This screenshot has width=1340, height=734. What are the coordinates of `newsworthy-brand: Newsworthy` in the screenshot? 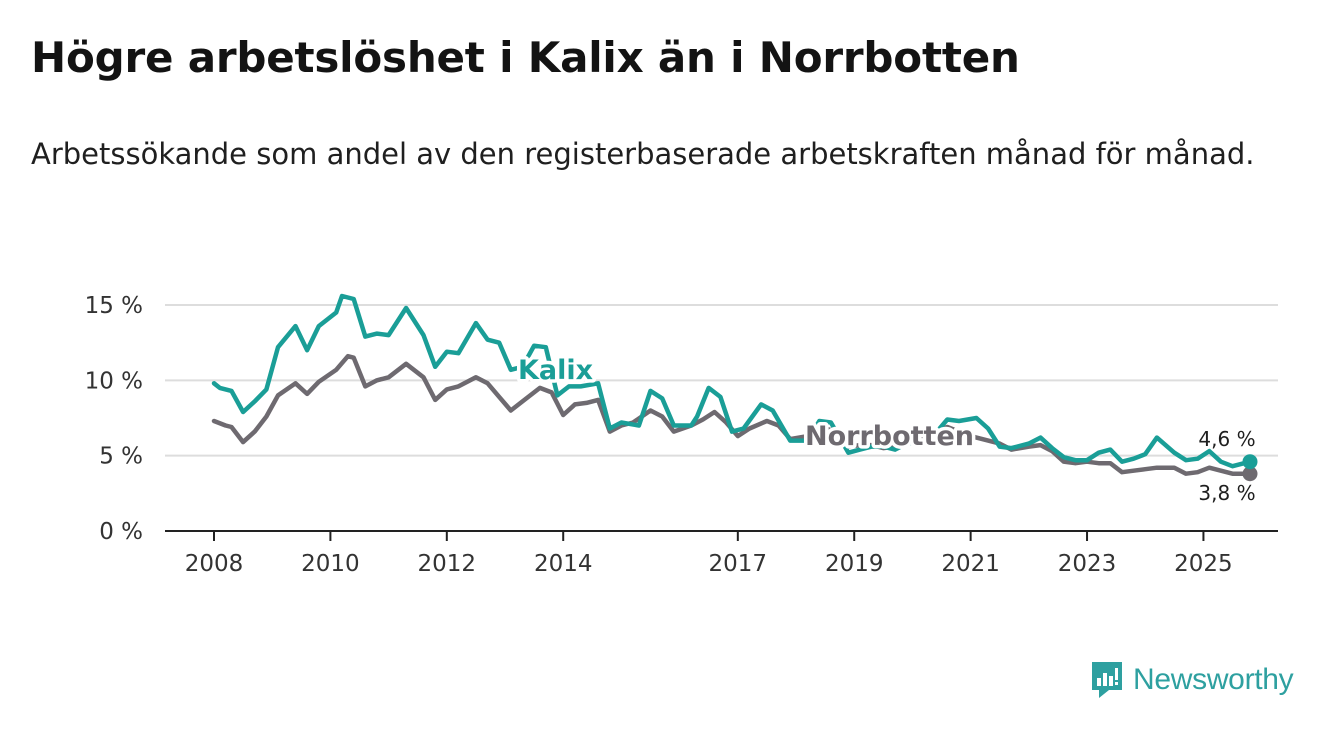 It's located at (1191, 680).